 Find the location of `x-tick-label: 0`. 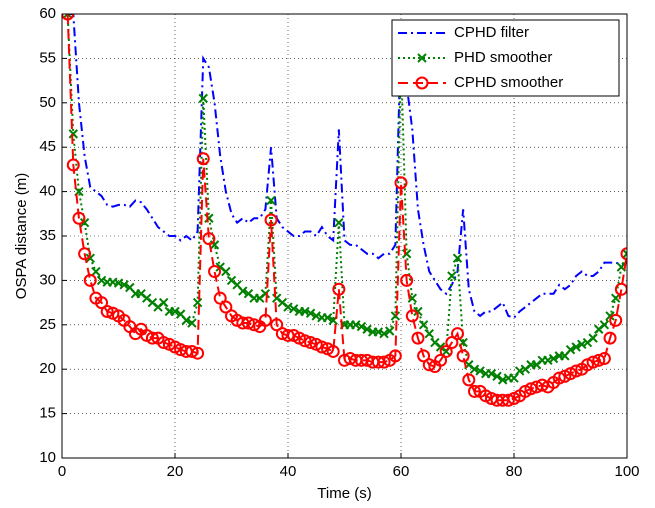

x-tick-label: 0 is located at coordinates (62, 471).